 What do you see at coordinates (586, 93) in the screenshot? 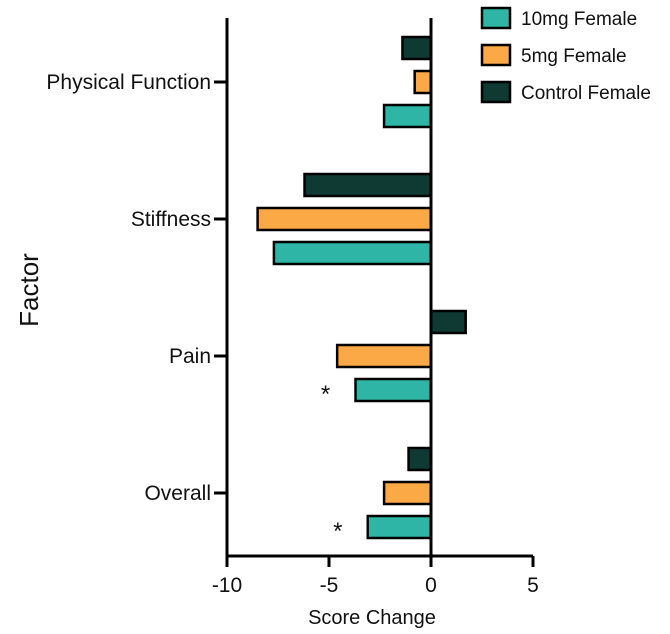
I see `legend-label-control-female: Control Female` at bounding box center [586, 93].